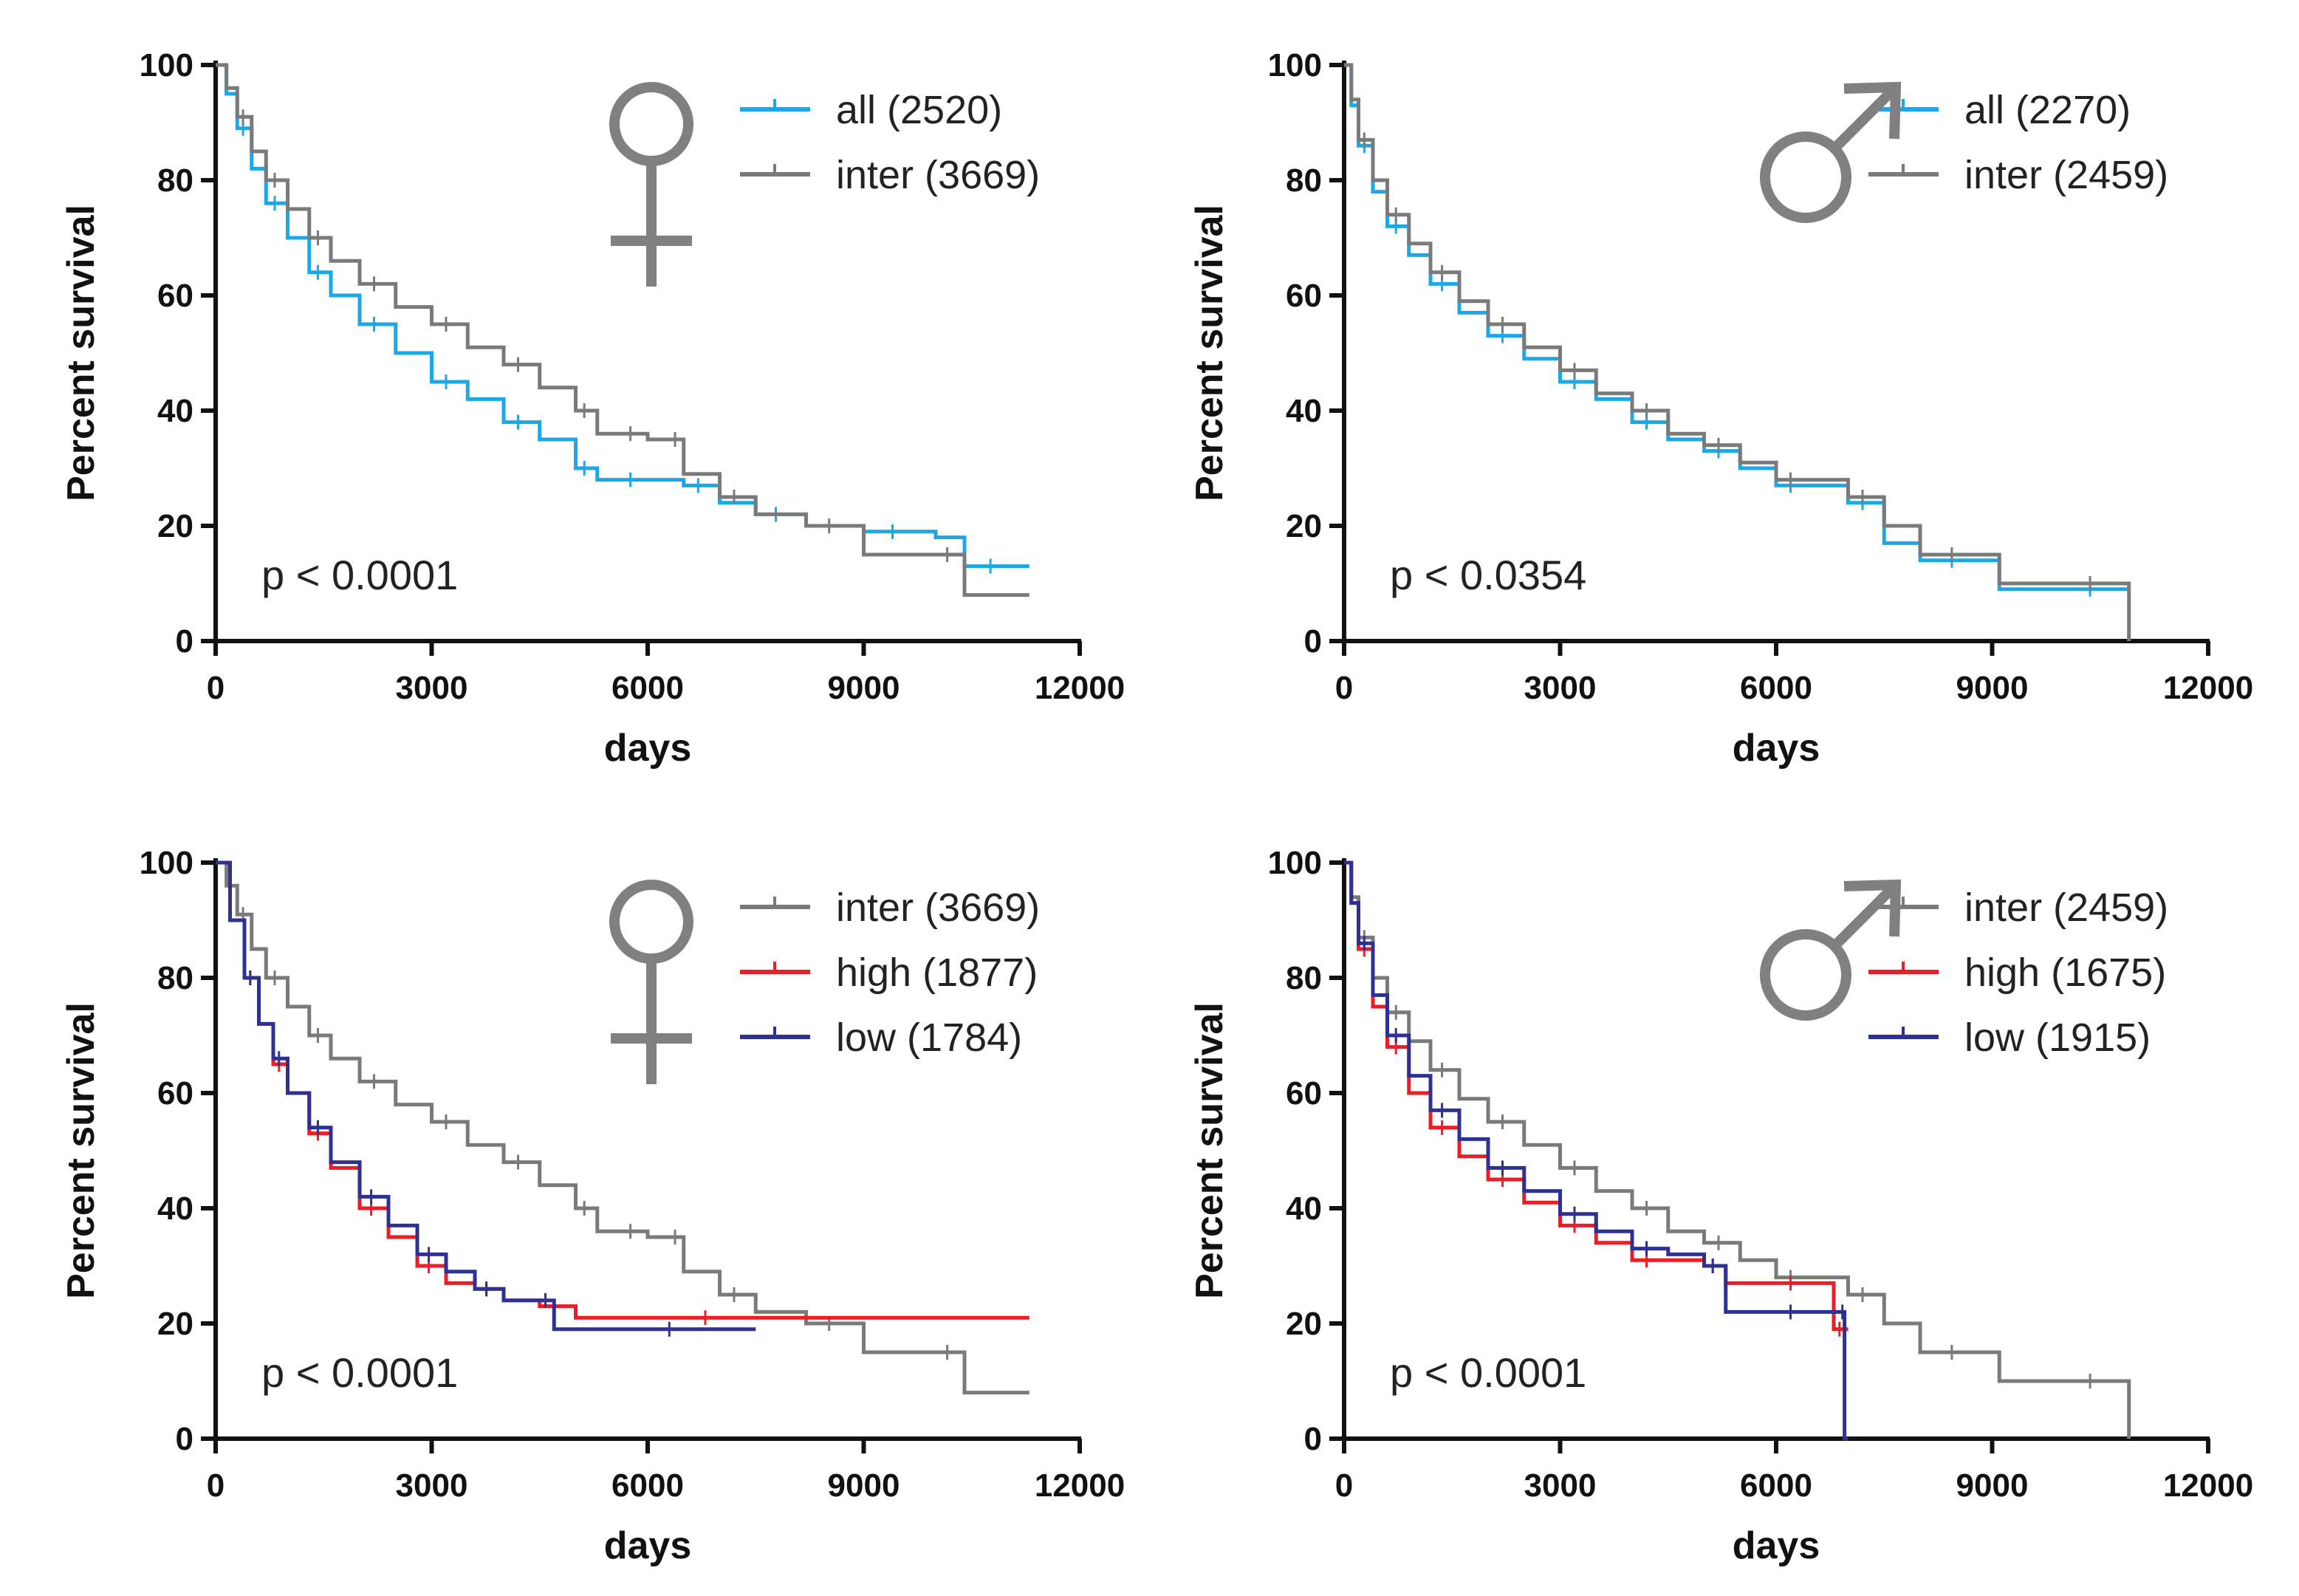 Image resolution: width=2299 pixels, height=1596 pixels. Describe the element at coordinates (919, 110) in the screenshot. I see `legend-label-all: all (2520)` at that location.